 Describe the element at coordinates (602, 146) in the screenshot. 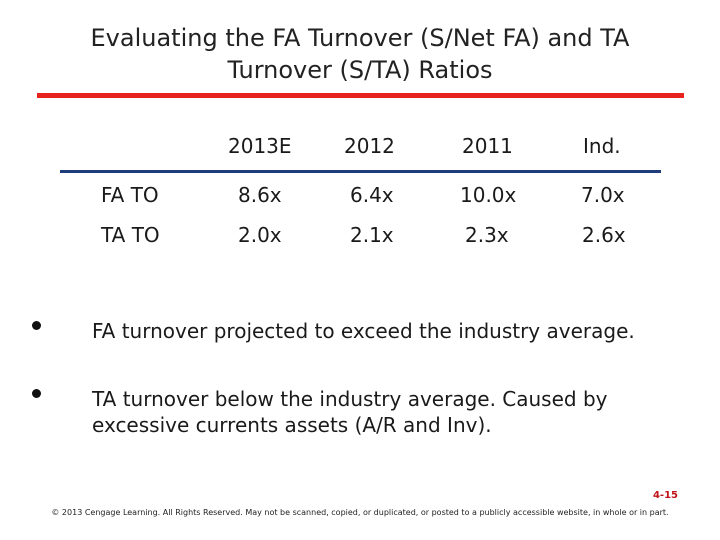

I see `column-header-industry: Ind.` at that location.